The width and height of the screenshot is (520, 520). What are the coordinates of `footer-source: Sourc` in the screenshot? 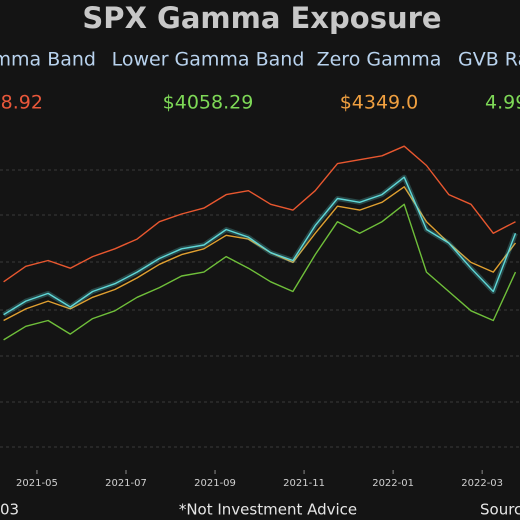 It's located at (500, 510).